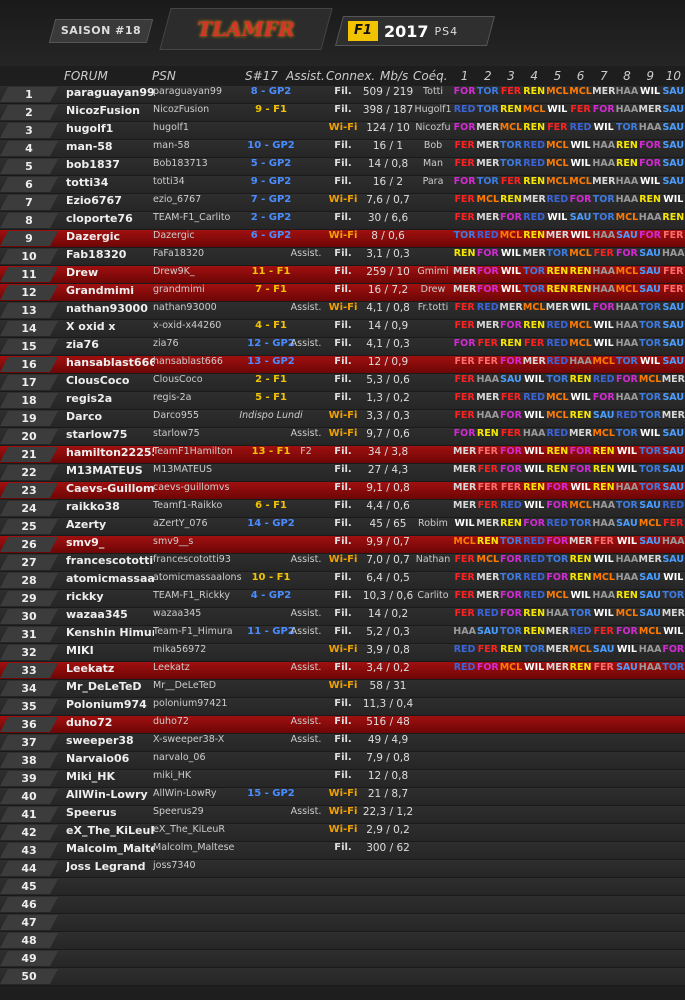 The image size is (685, 1000). I want to click on f1-logo: F1, so click(363, 31).